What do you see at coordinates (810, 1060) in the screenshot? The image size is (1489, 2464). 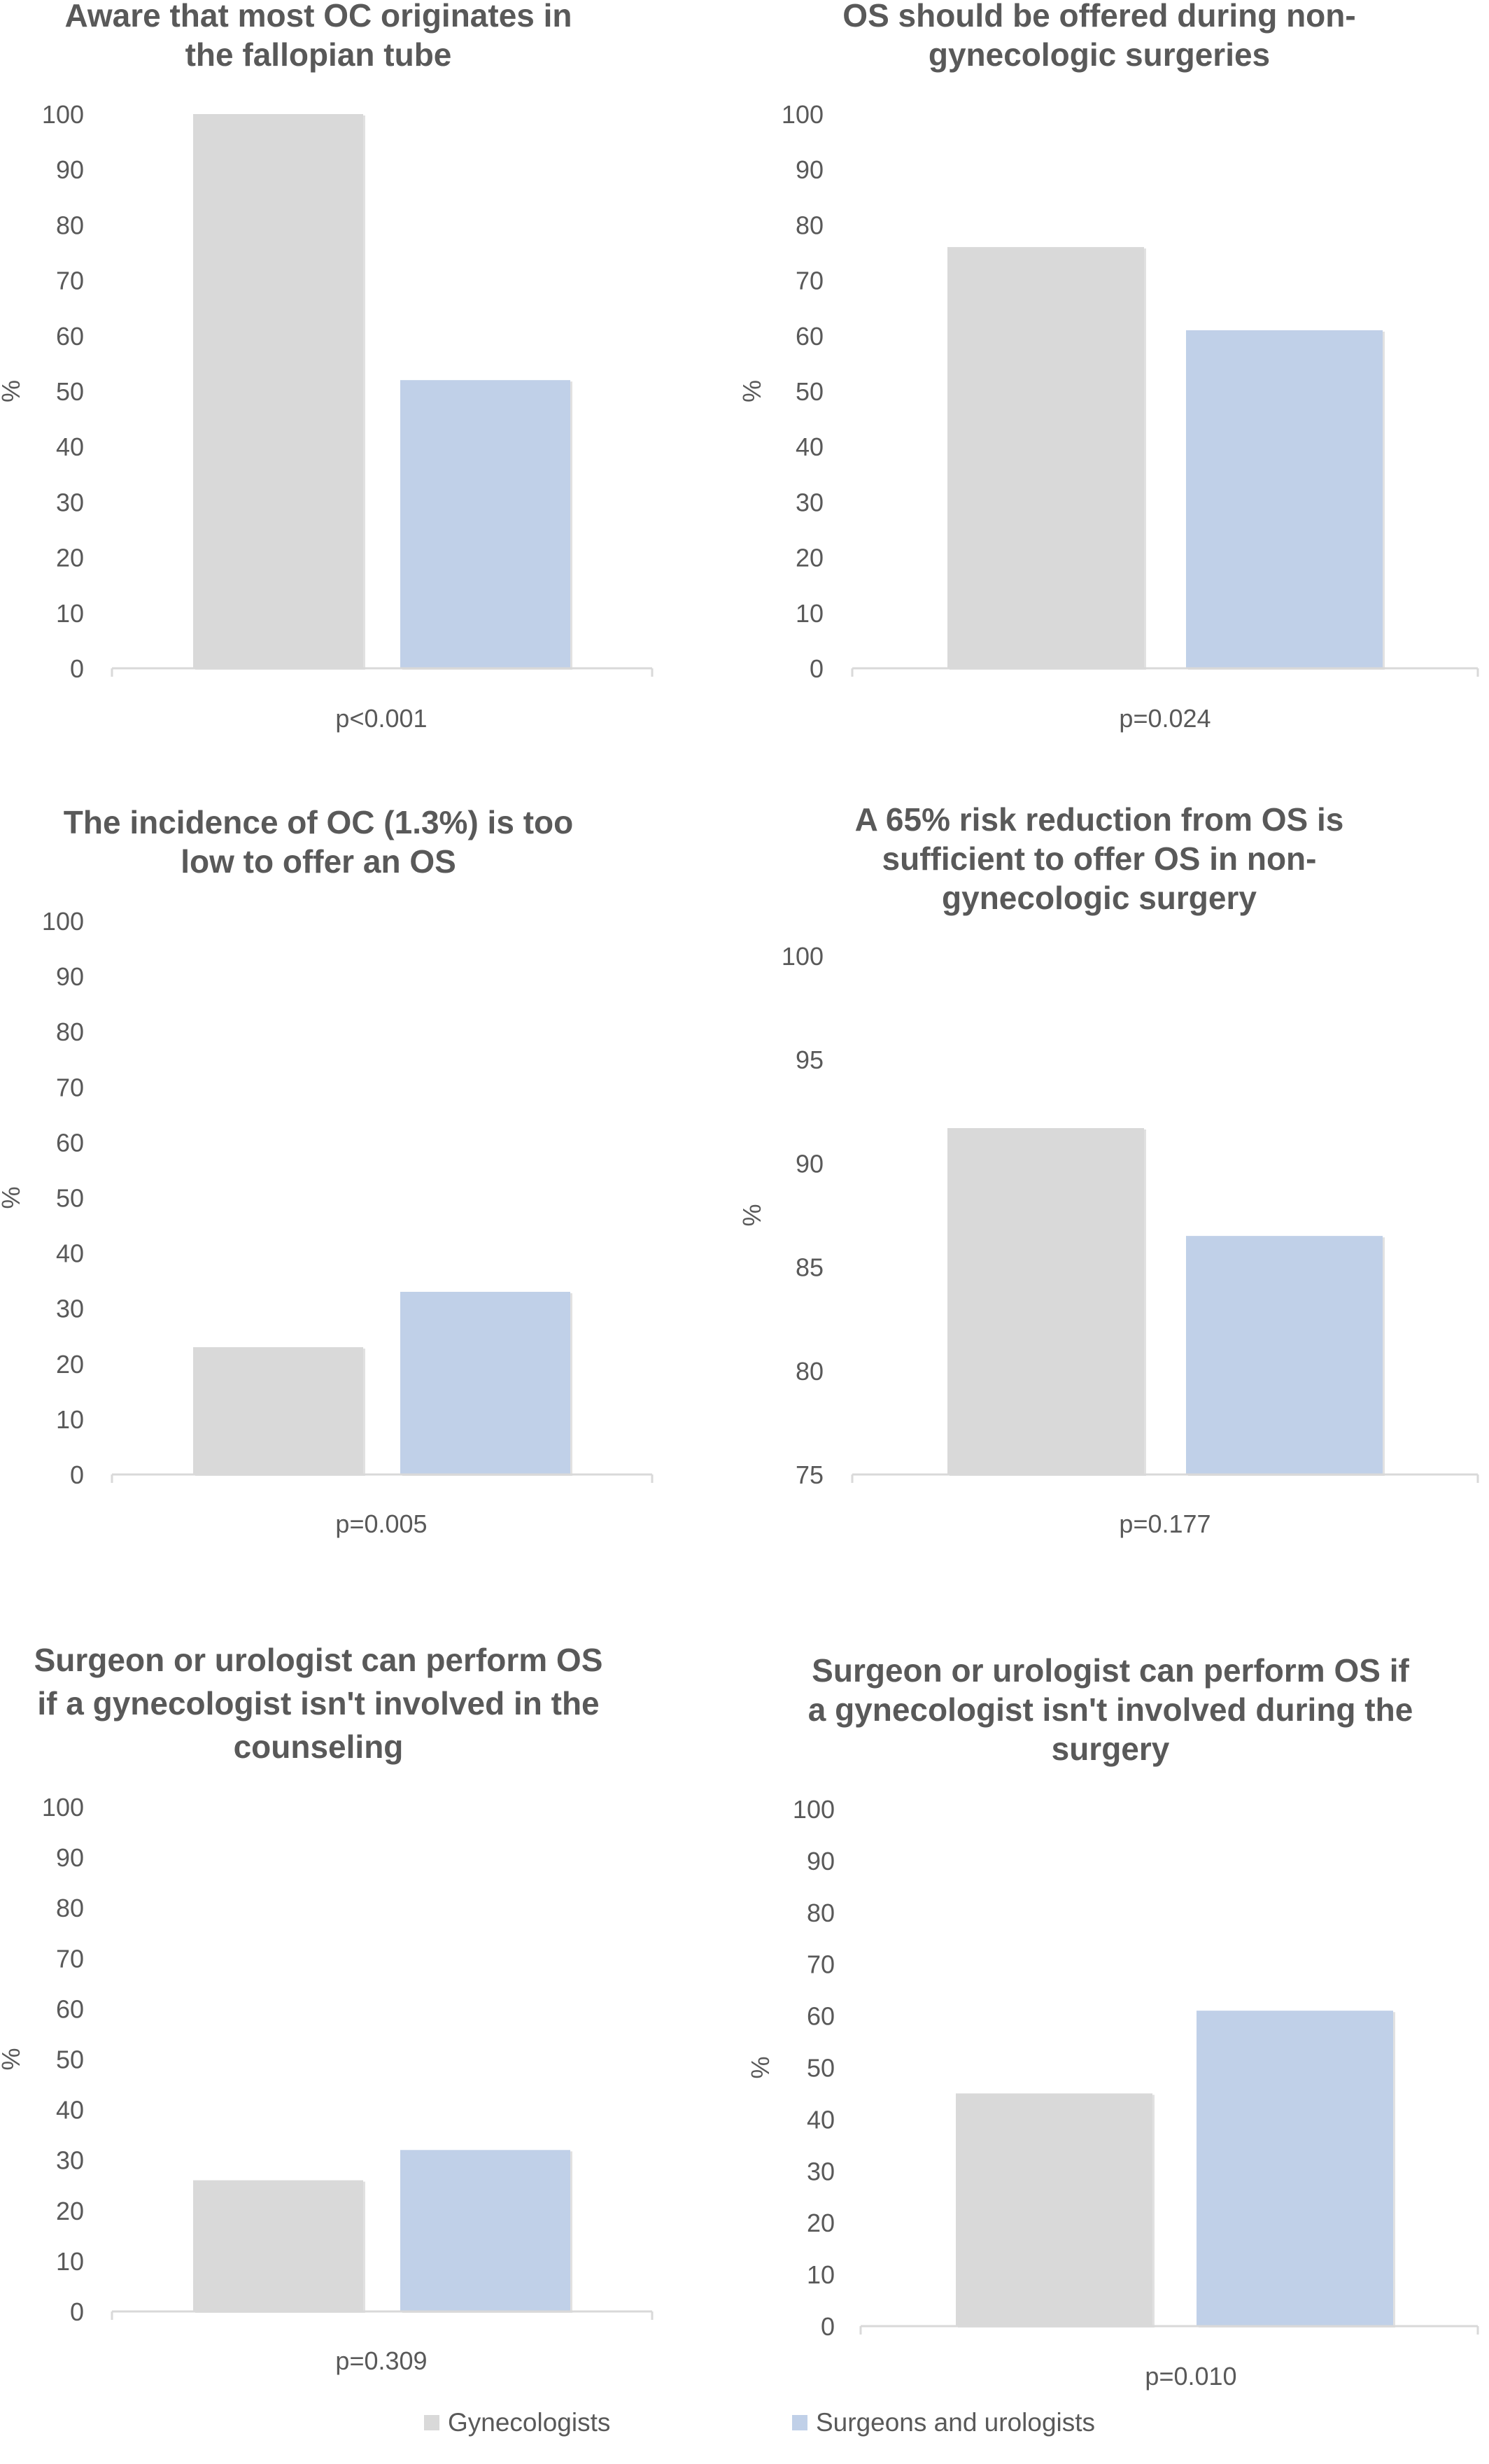 I see `y-tick-label: 95` at bounding box center [810, 1060].